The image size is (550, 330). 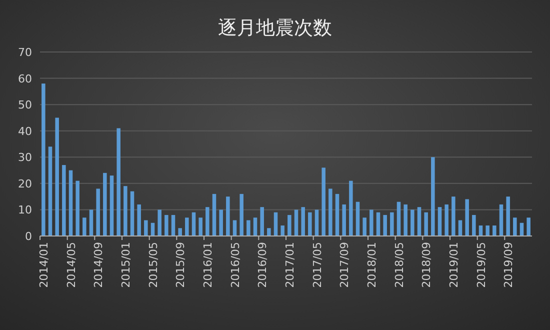 What do you see at coordinates (25, 79) in the screenshot?
I see `y-tick-label: 60` at bounding box center [25, 79].